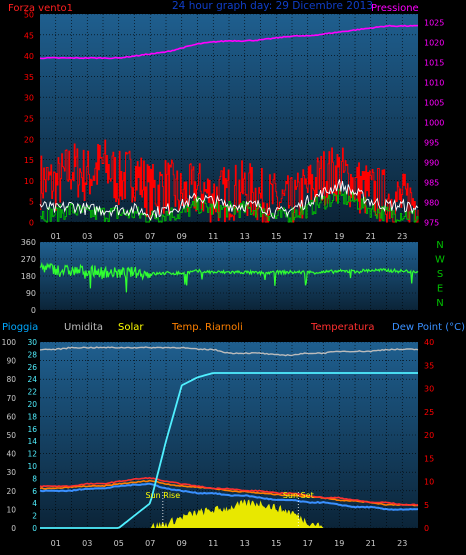 The width and height of the screenshot is (466, 555). What do you see at coordinates (34, 528) in the screenshot?
I see `rain-tick-label: 0` at bounding box center [34, 528].